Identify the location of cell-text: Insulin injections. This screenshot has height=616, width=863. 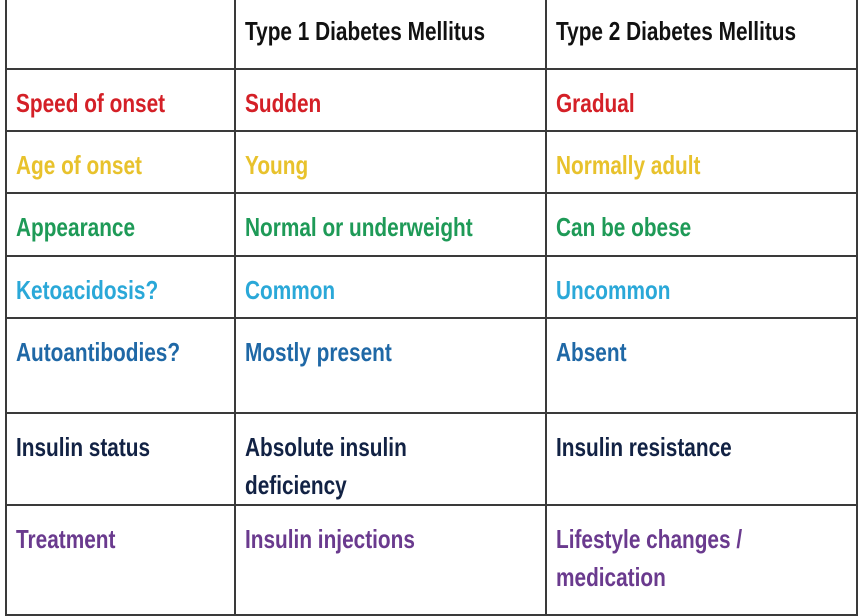
(329, 539).